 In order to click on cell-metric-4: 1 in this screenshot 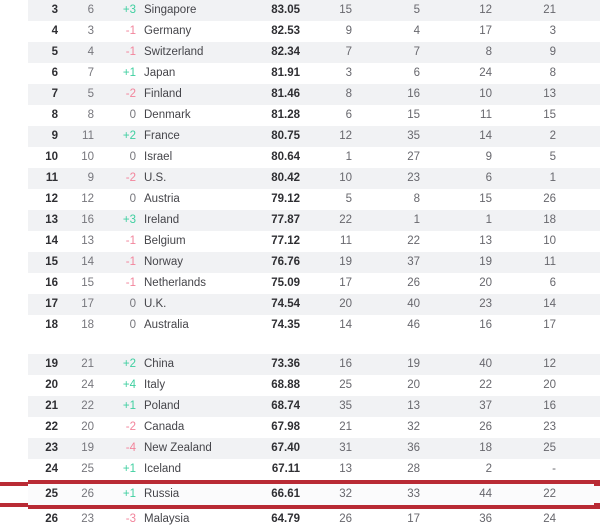, I will do `click(552, 178)`.